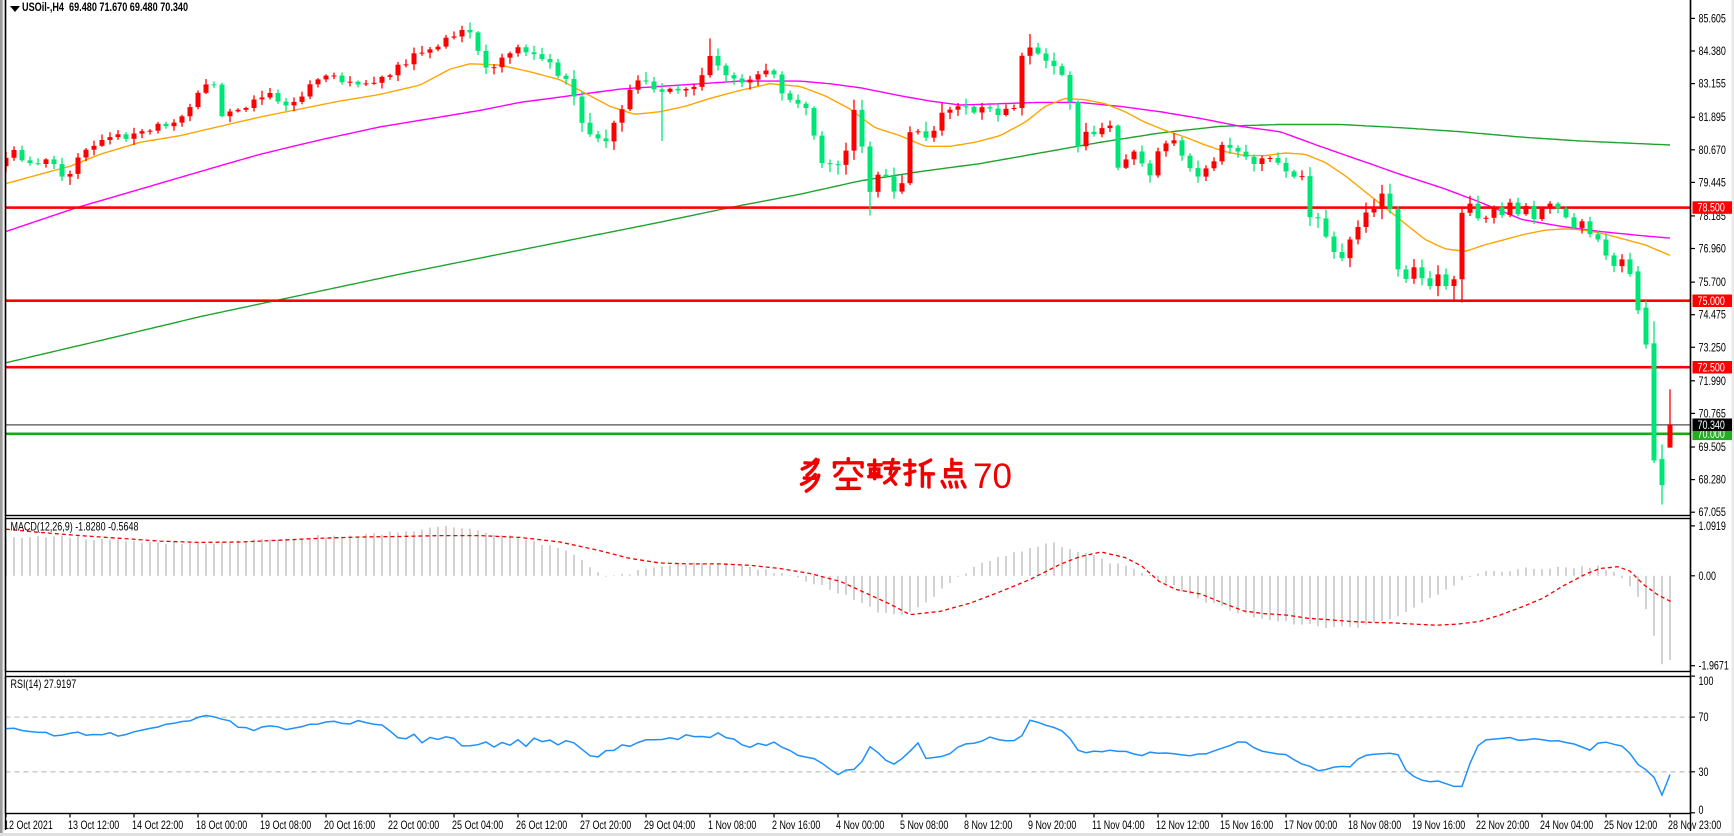 Image resolution: width=1734 pixels, height=836 pixels. I want to click on svg-text: 18 Nov 08:00, so click(1375, 826).